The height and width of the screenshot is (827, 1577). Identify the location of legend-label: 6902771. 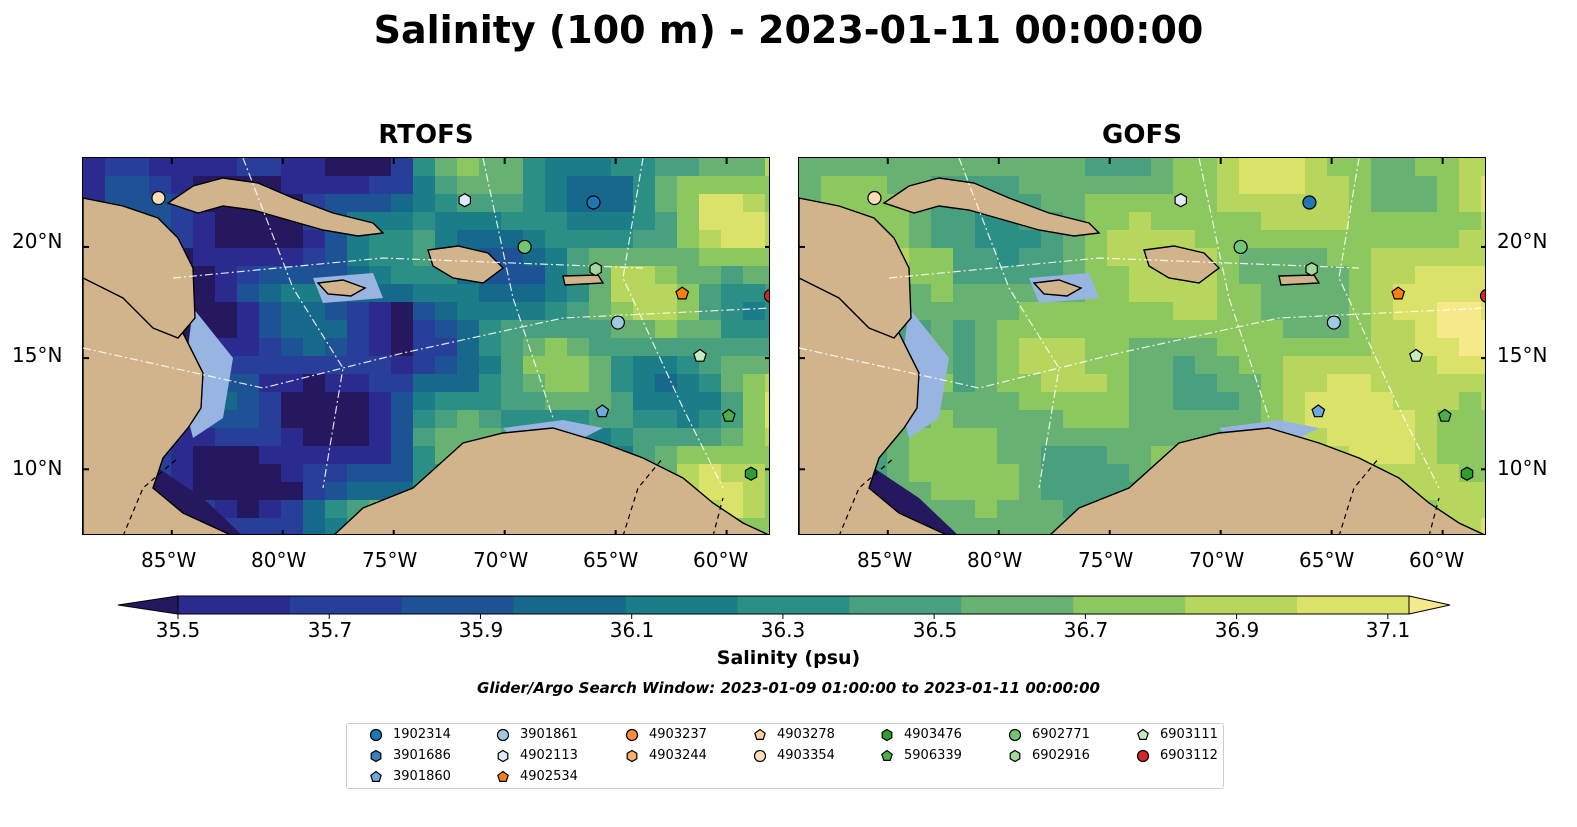
(1061, 734).